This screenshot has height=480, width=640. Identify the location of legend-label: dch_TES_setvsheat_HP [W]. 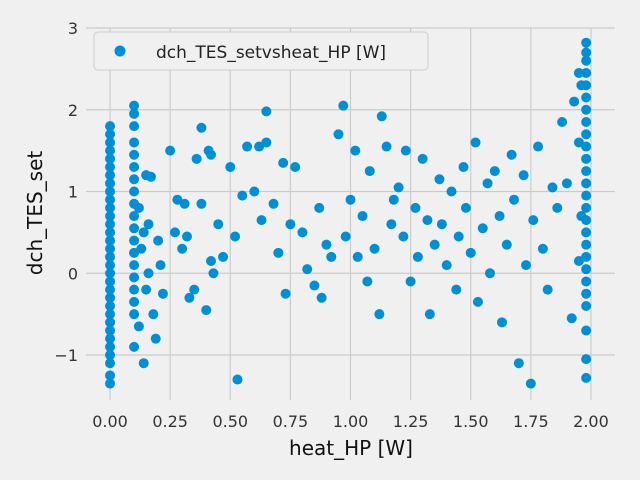
(271, 53).